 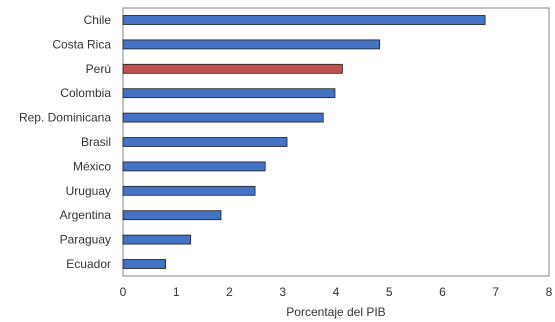 I want to click on bar-brasil, so click(x=205, y=142).